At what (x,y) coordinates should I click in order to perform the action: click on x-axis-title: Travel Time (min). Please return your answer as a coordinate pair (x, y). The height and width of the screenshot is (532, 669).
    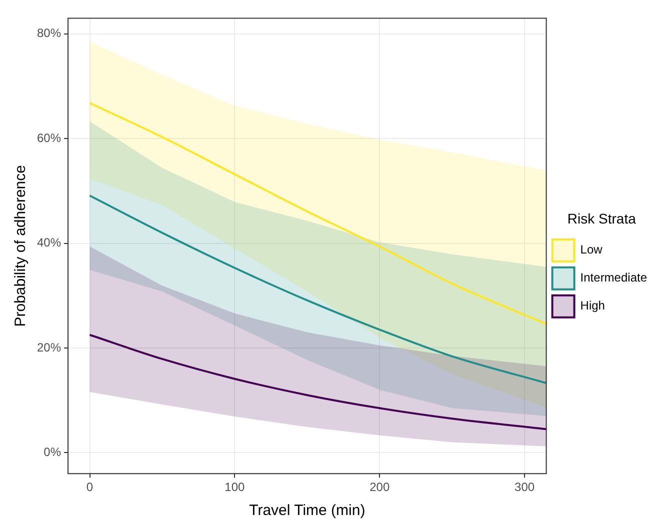
    Looking at the image, I should click on (307, 511).